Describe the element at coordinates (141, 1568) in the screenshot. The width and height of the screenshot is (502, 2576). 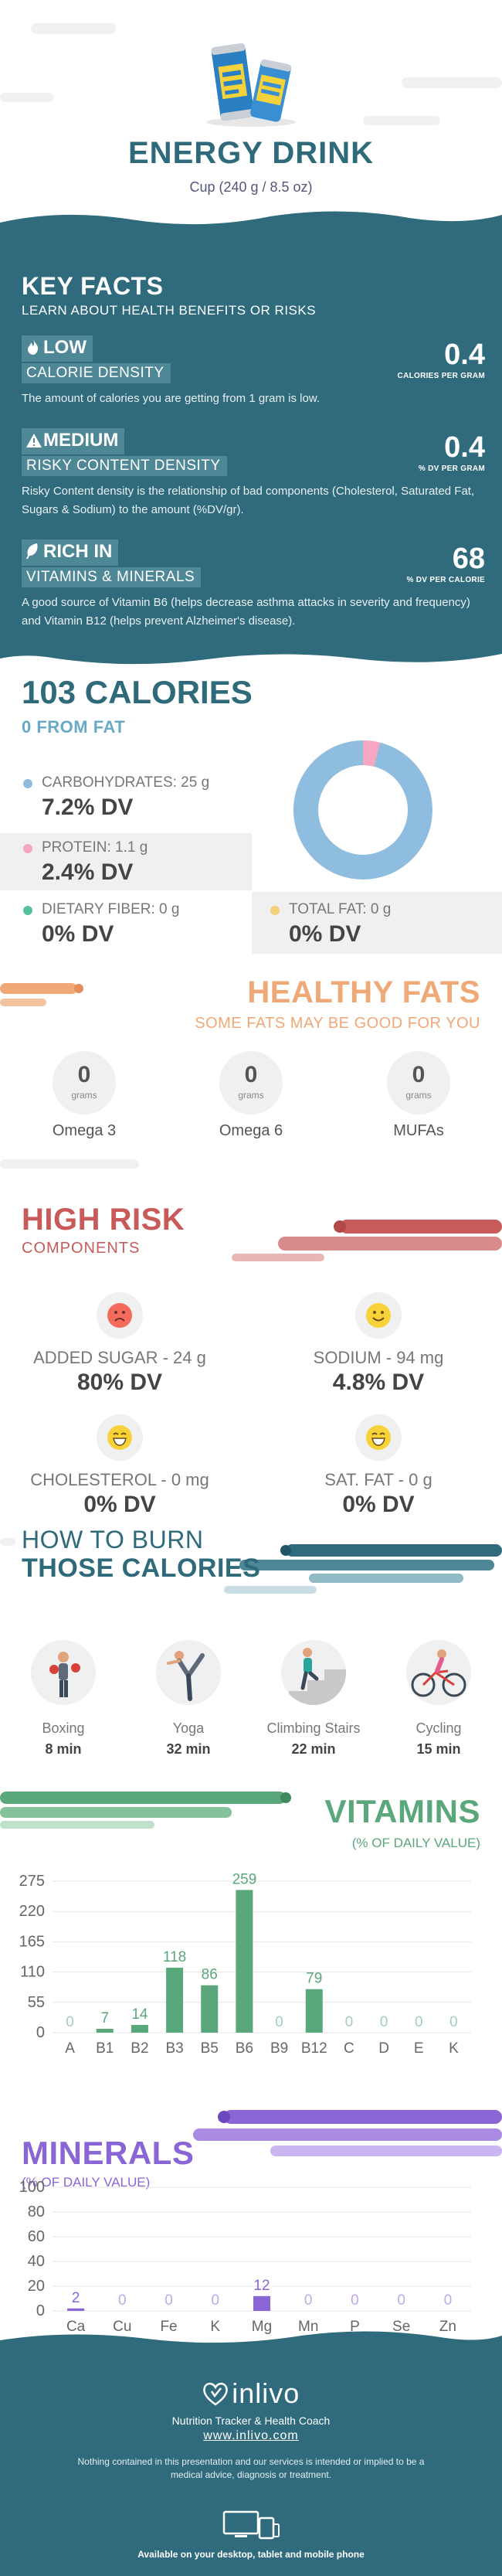
I see `burn-title-line2: THOSE CALORIES` at that location.